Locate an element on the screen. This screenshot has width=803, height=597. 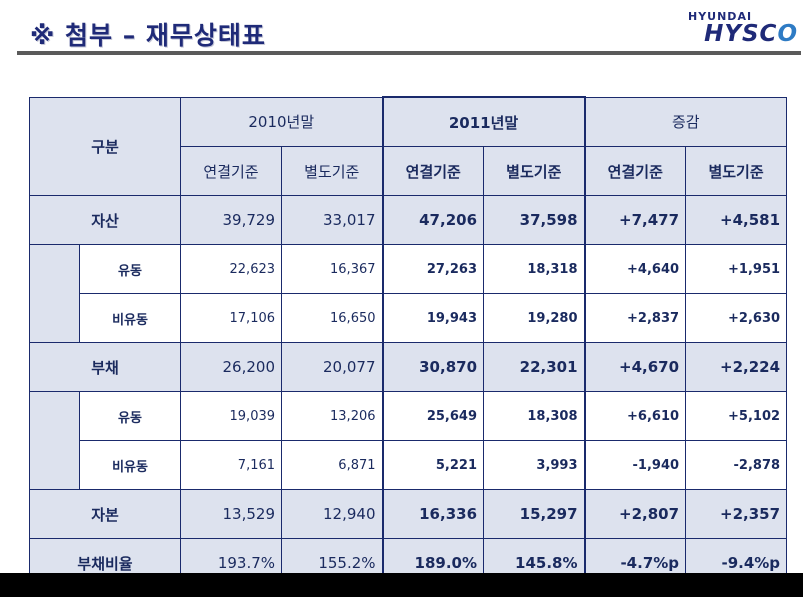
page-title: ※ 첨부 – 재무상태표 is located at coordinates (148, 35).